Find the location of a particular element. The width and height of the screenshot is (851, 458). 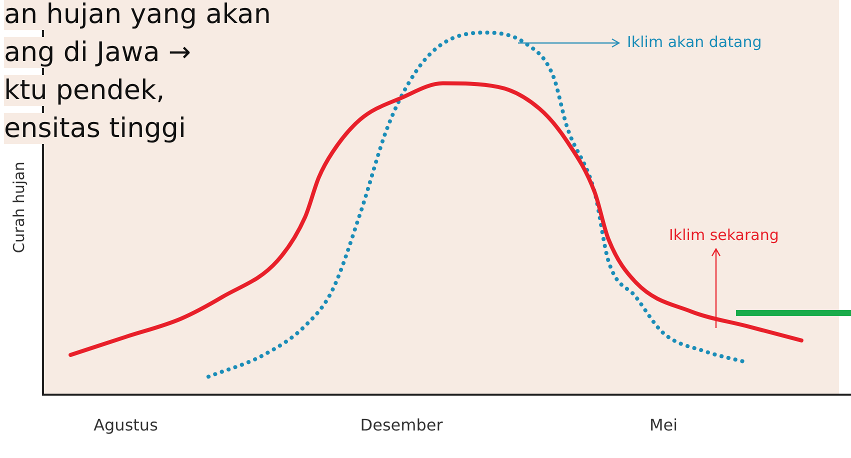

y-axis-title: Curah hujan is located at coordinates (19, 208).